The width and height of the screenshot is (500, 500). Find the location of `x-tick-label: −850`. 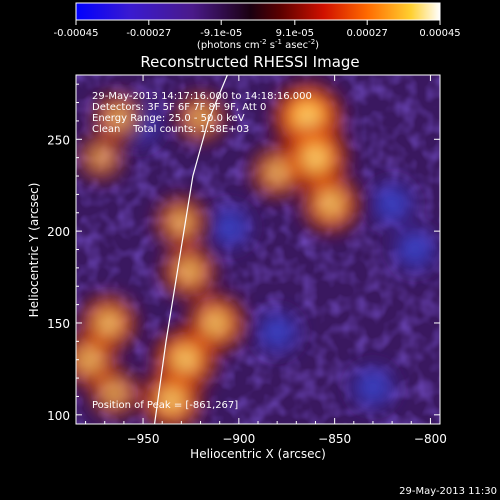

x-tick-label: −850 is located at coordinates (334, 439).